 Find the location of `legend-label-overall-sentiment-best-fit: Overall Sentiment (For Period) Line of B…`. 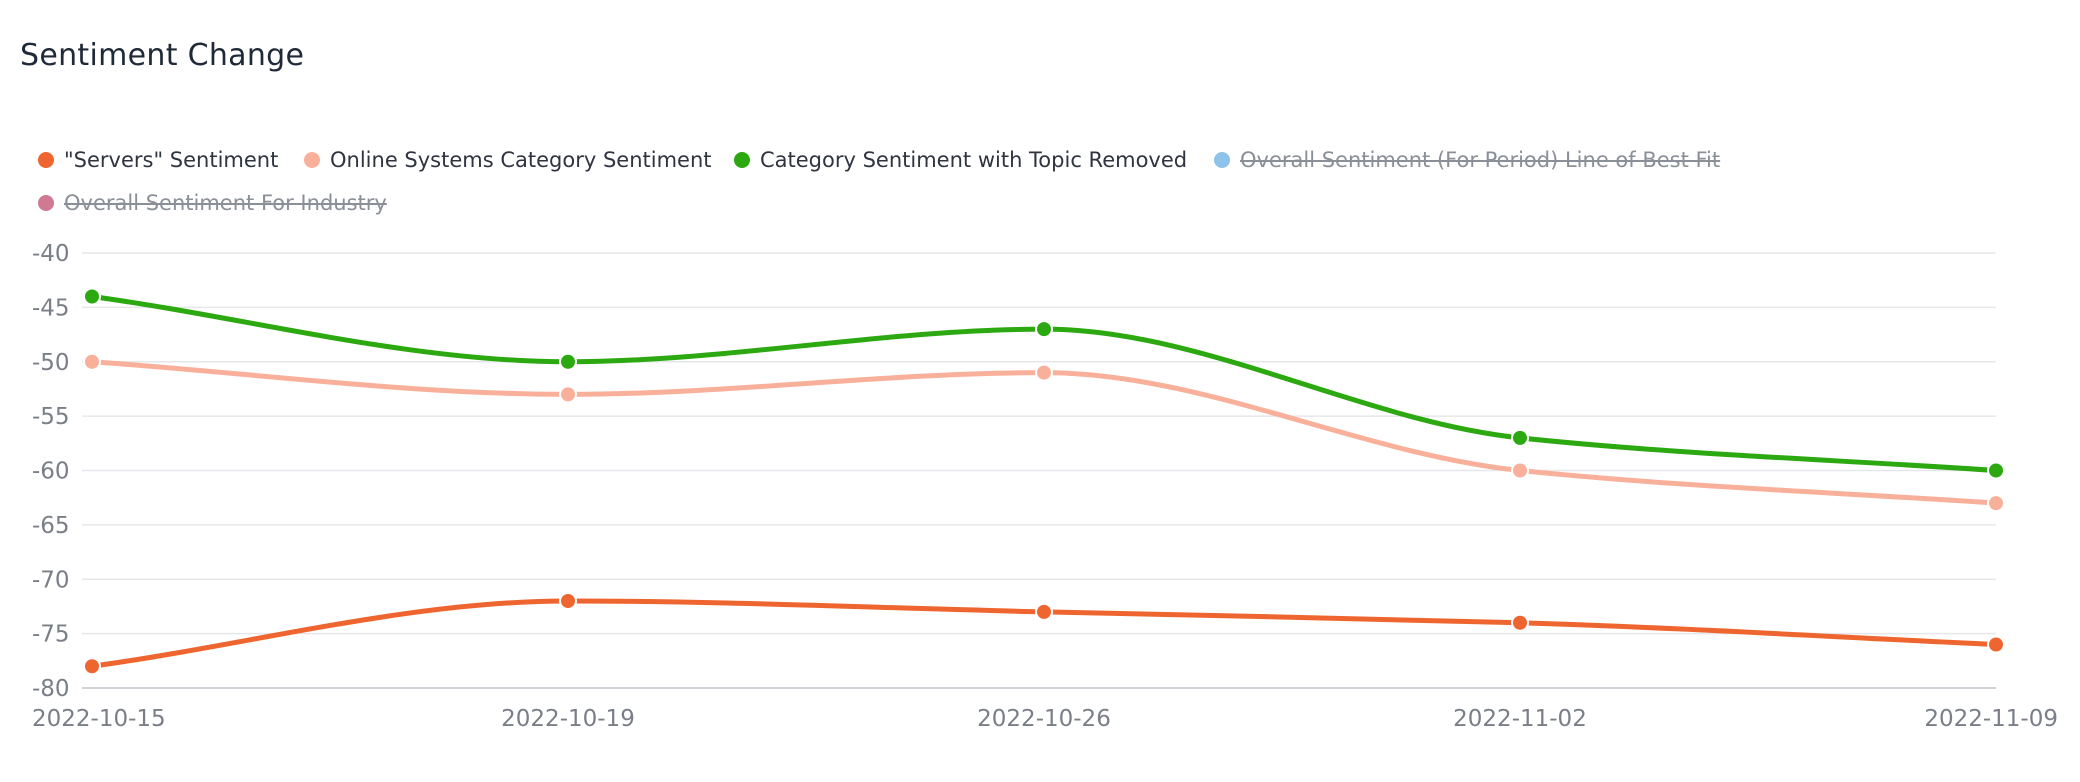

legend-label-overall-sentiment-best-fit: Overall Sentiment (For Period) Line of B… is located at coordinates (1480, 160).